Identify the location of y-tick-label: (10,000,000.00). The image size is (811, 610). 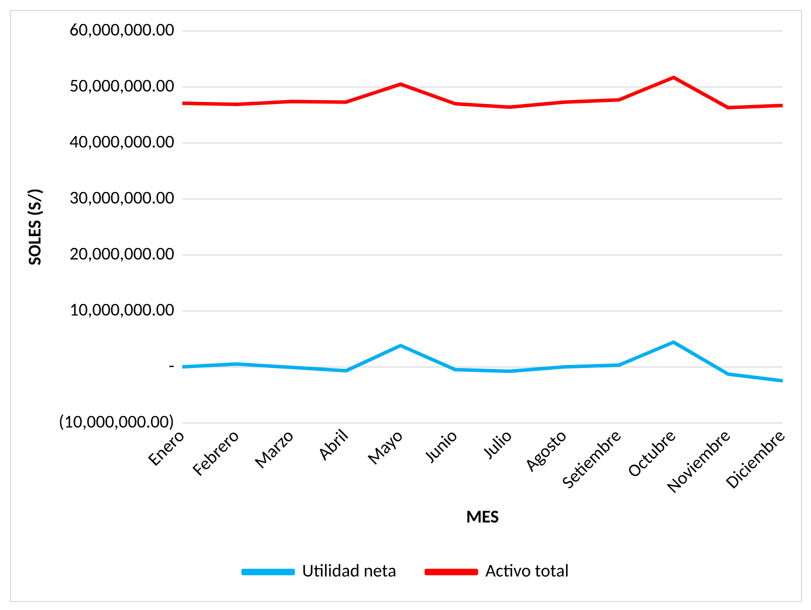
(116, 421).